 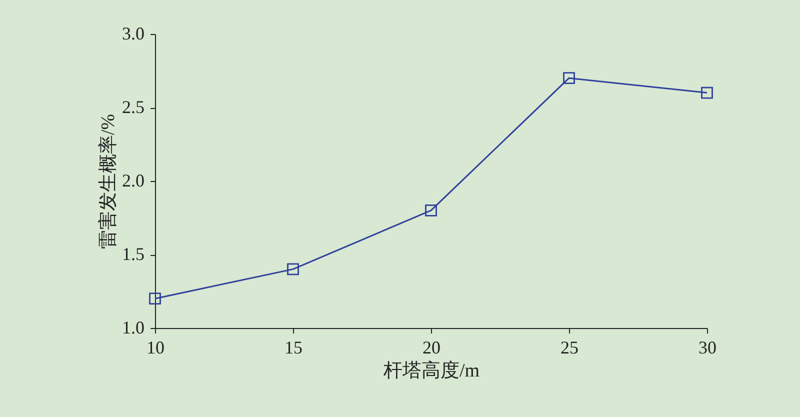 What do you see at coordinates (569, 348) in the screenshot?
I see `x-tick-label: 25` at bounding box center [569, 348].